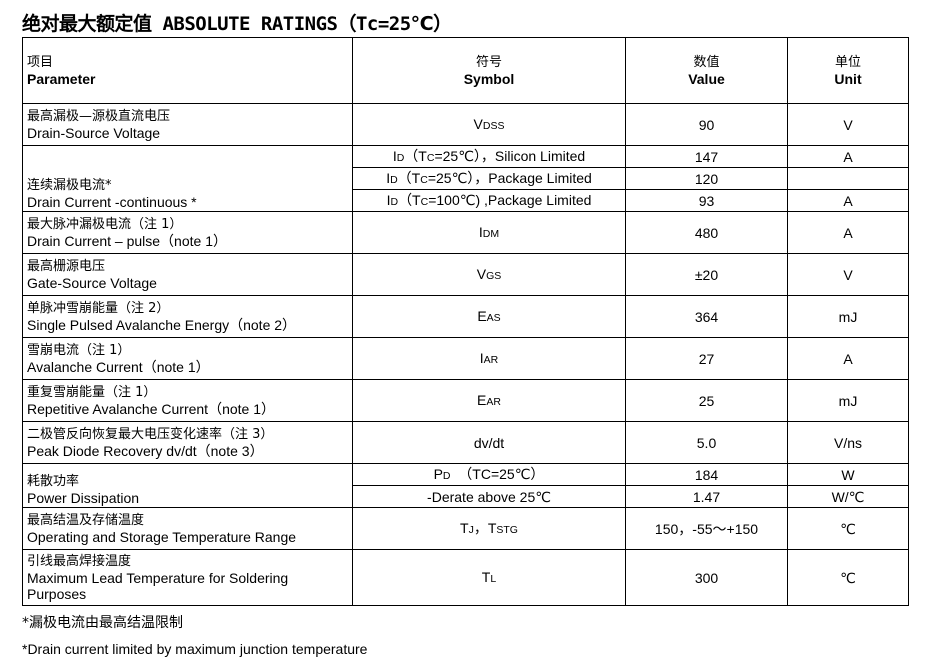 The width and height of the screenshot is (929, 672). I want to click on symbol-cell: VDSS, so click(489, 124).